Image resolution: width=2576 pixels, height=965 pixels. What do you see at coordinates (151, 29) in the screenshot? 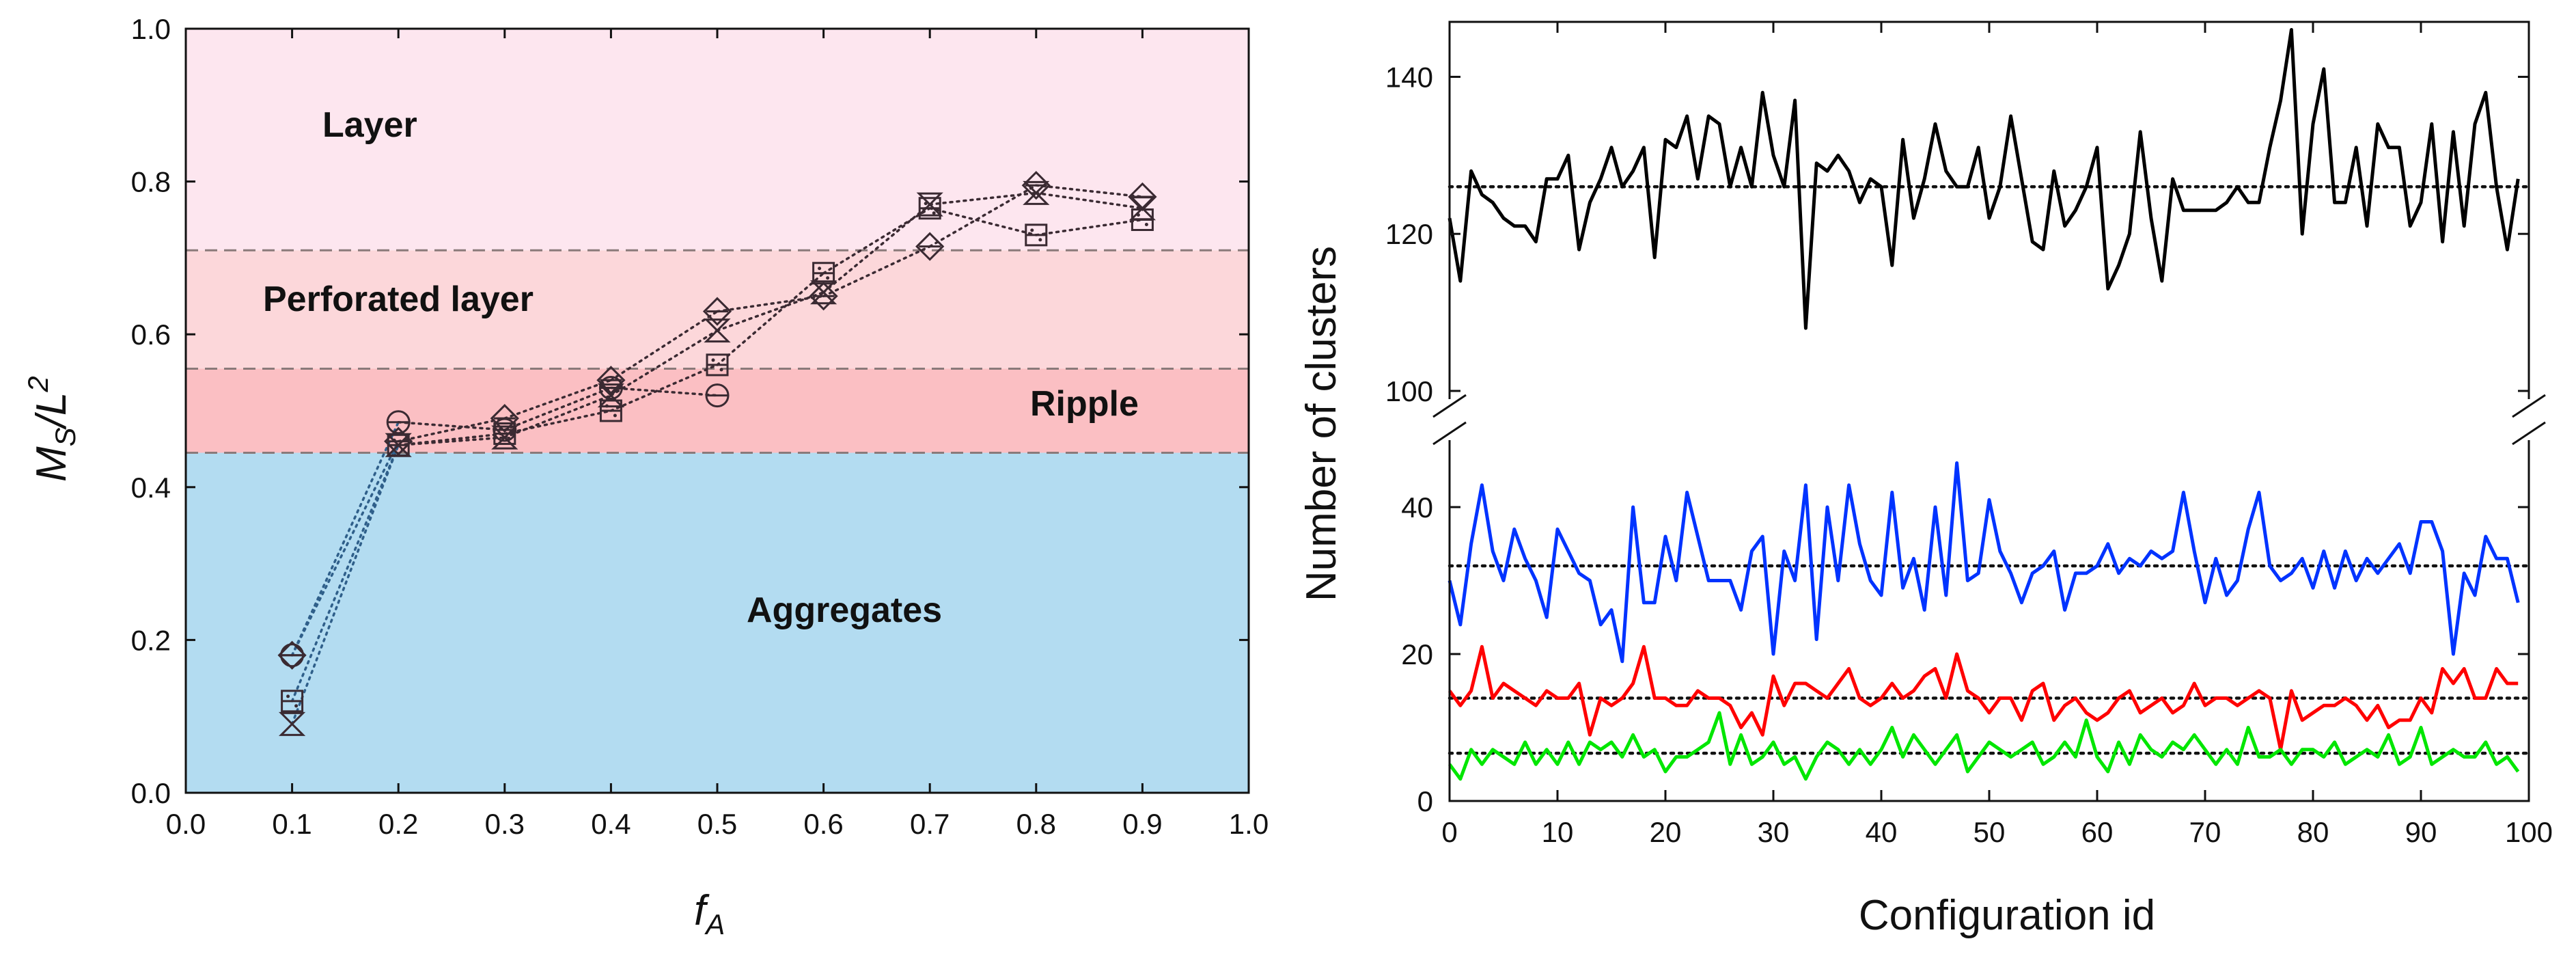
I see `left-y-tick-label: 1.0` at bounding box center [151, 29].